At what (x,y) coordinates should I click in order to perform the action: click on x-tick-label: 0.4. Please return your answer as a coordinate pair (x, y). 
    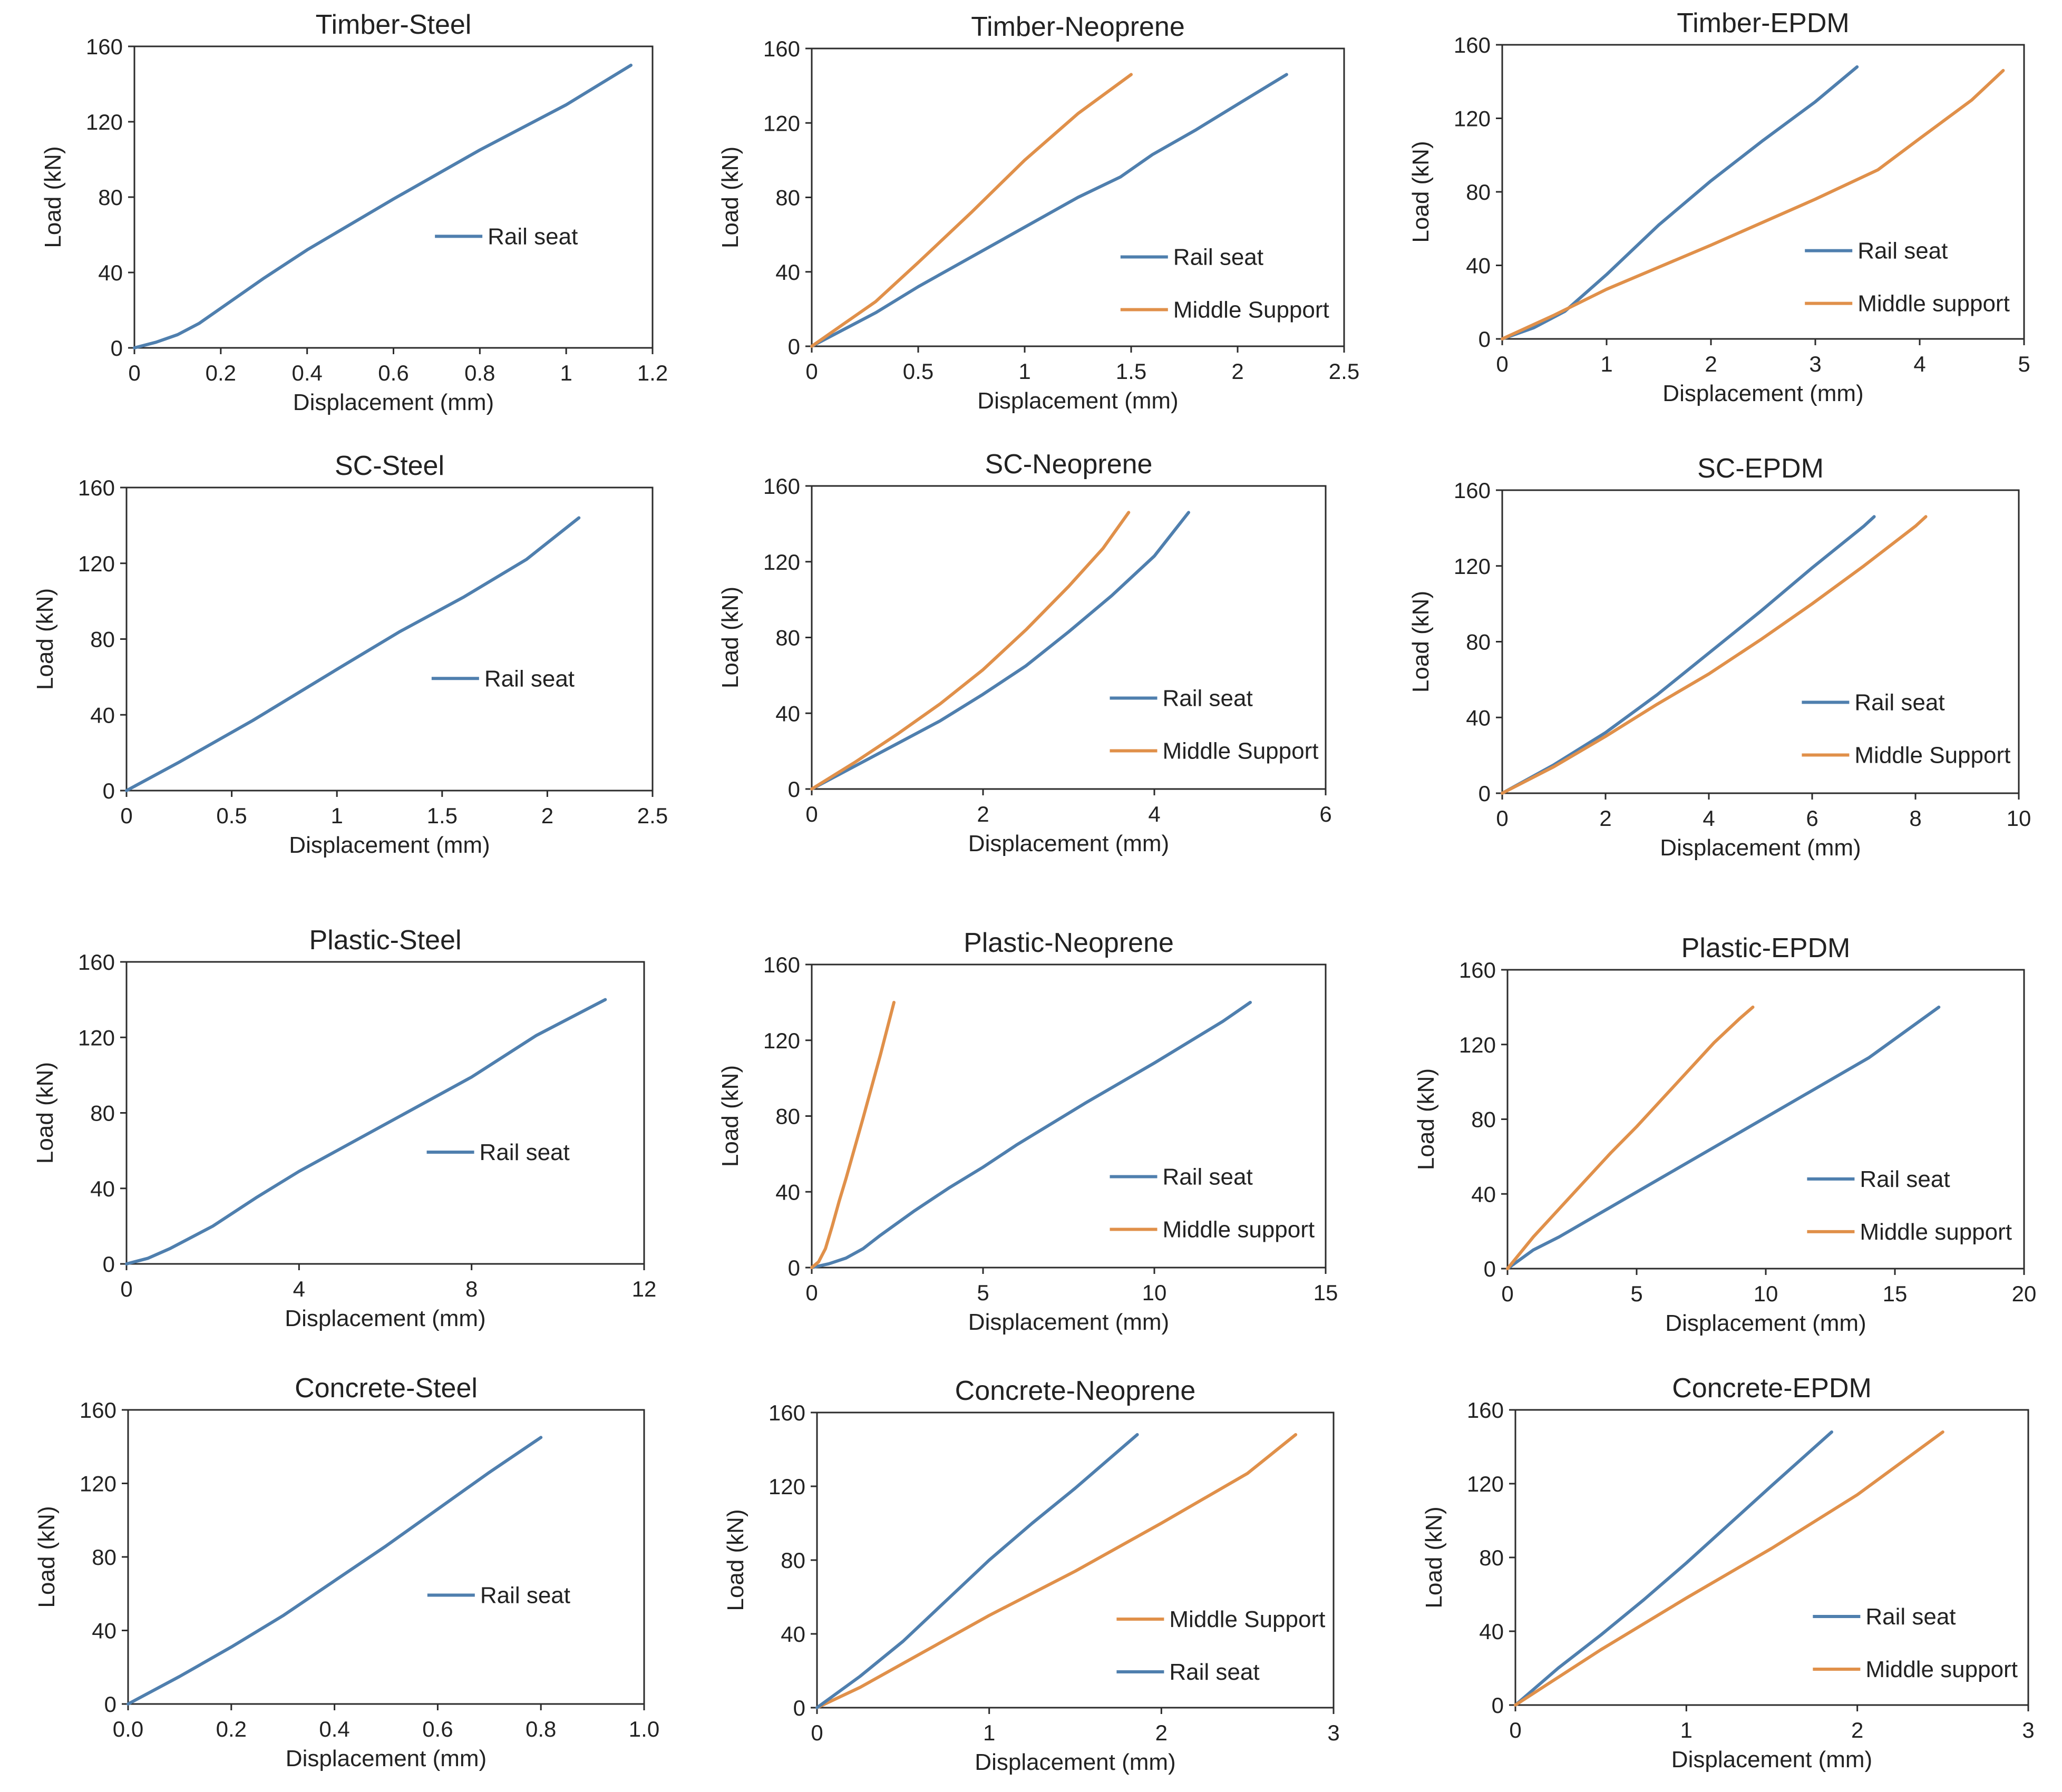
    Looking at the image, I should click on (334, 1729).